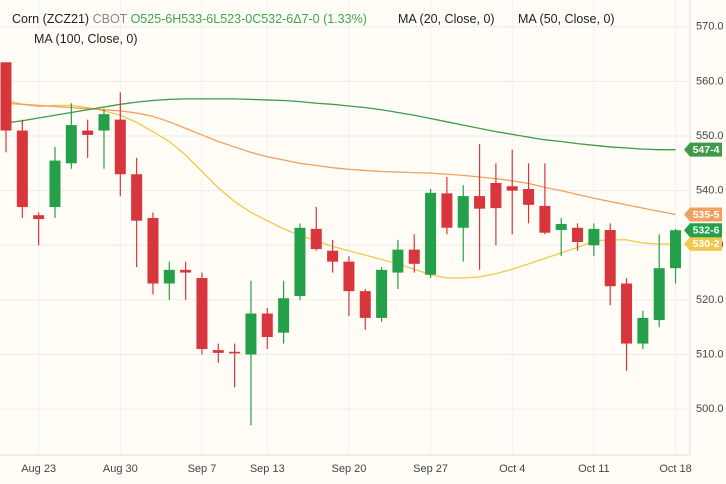 Image resolution: width=726 pixels, height=484 pixels. Describe the element at coordinates (267, 469) in the screenshot. I see `x-tick-label: Sep 13` at that location.